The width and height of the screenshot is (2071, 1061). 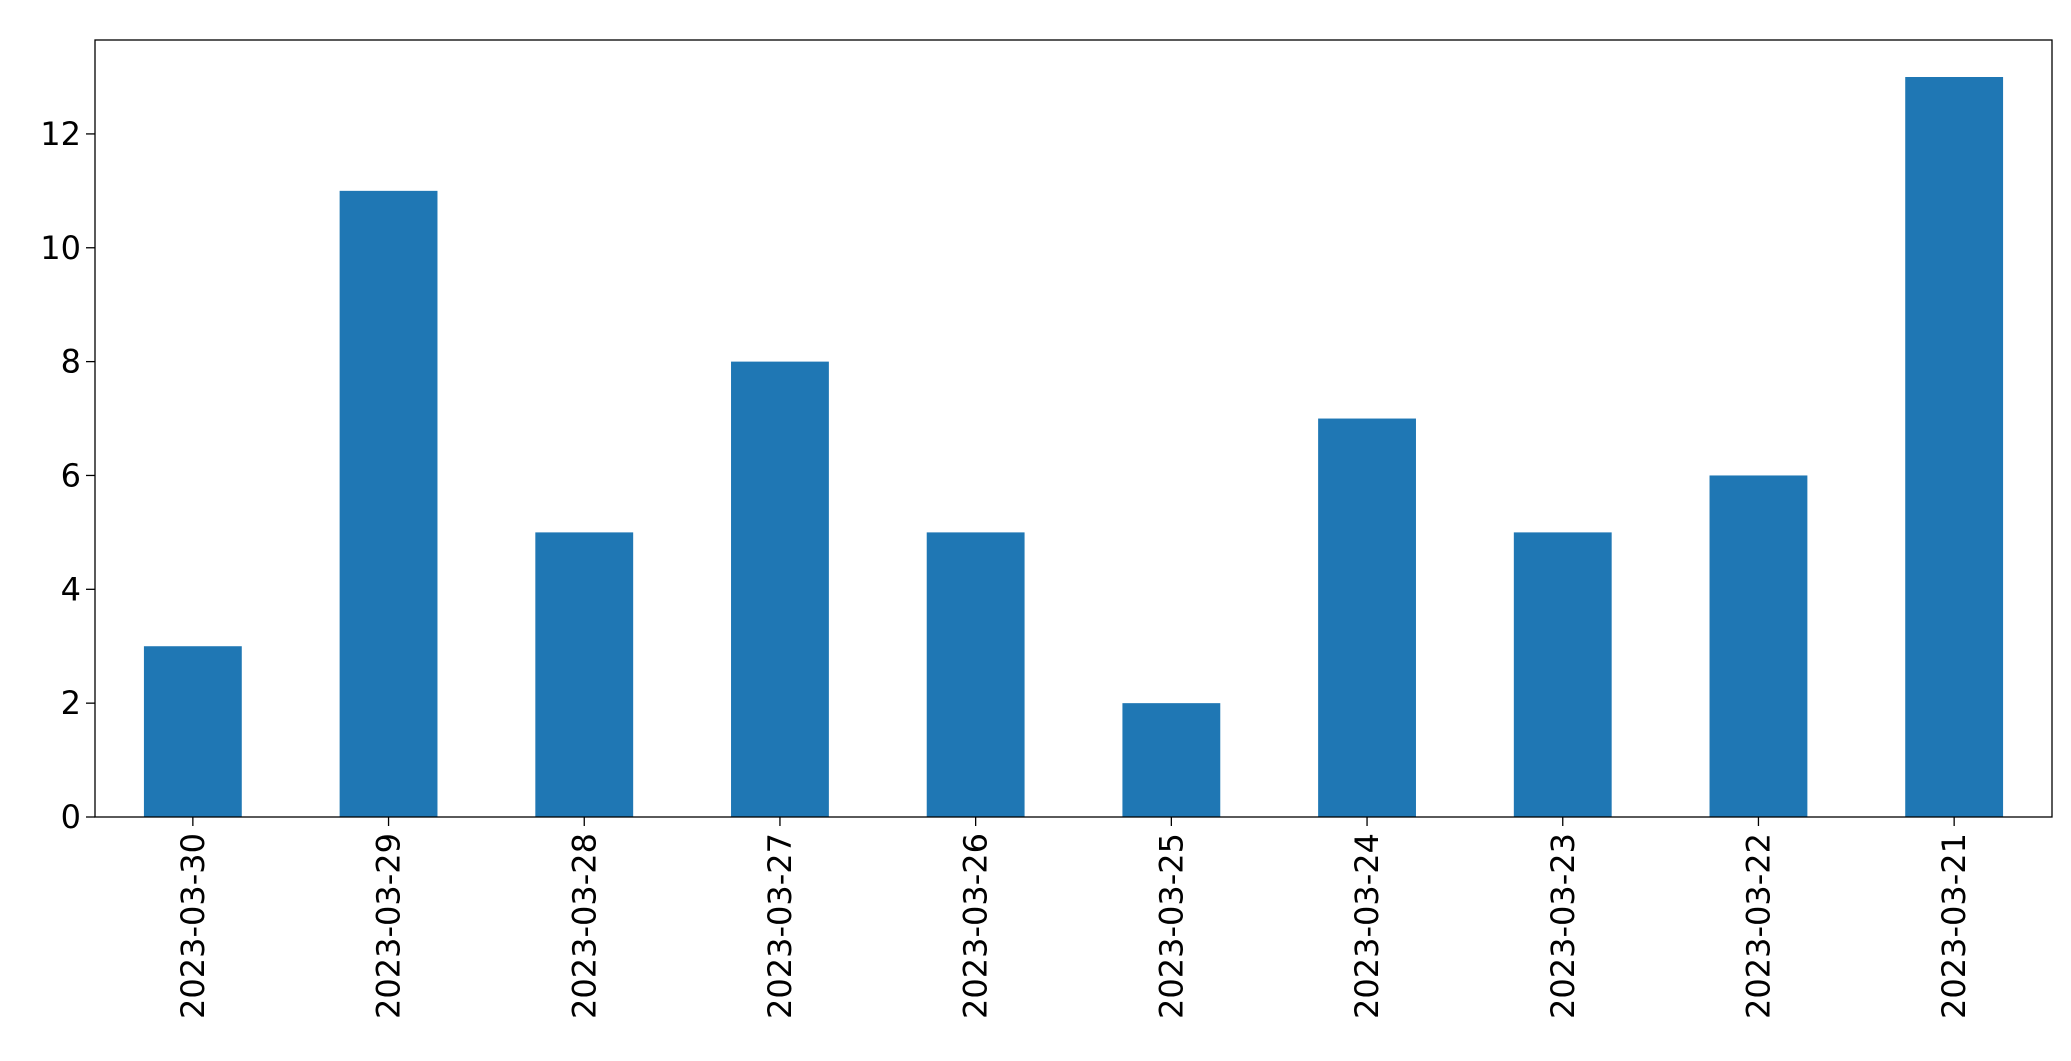 What do you see at coordinates (60, 134) in the screenshot?
I see `y-tick-label: 12` at bounding box center [60, 134].